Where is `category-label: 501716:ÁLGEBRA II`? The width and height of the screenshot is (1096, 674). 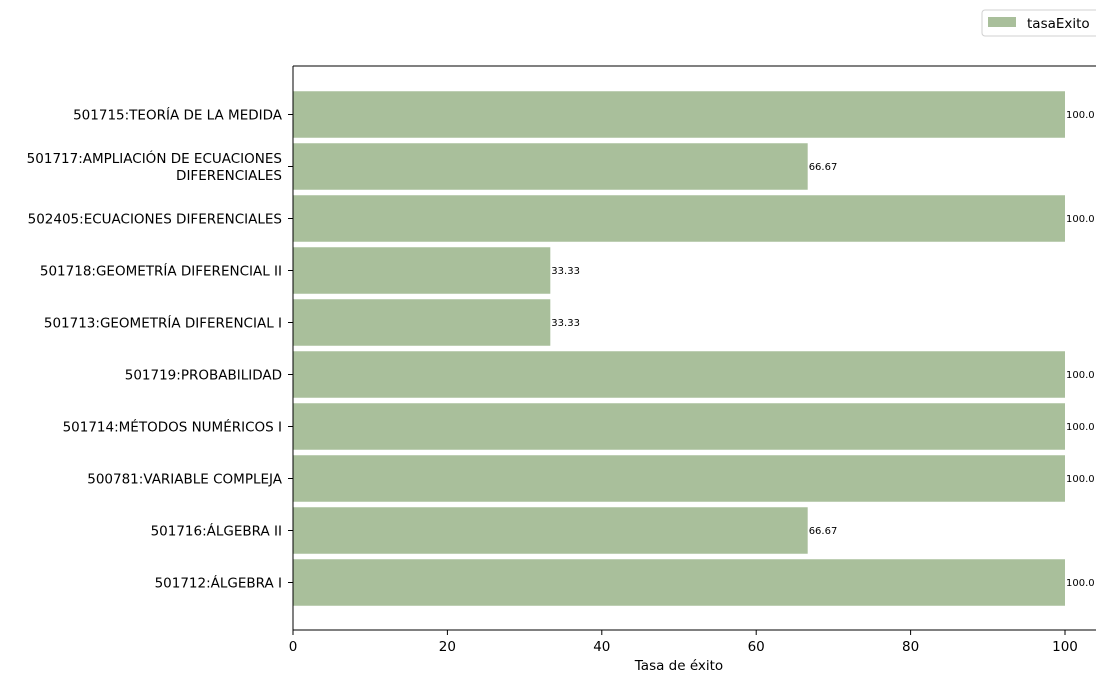 category-label: 501716:ÁLGEBRA II is located at coordinates (216, 531).